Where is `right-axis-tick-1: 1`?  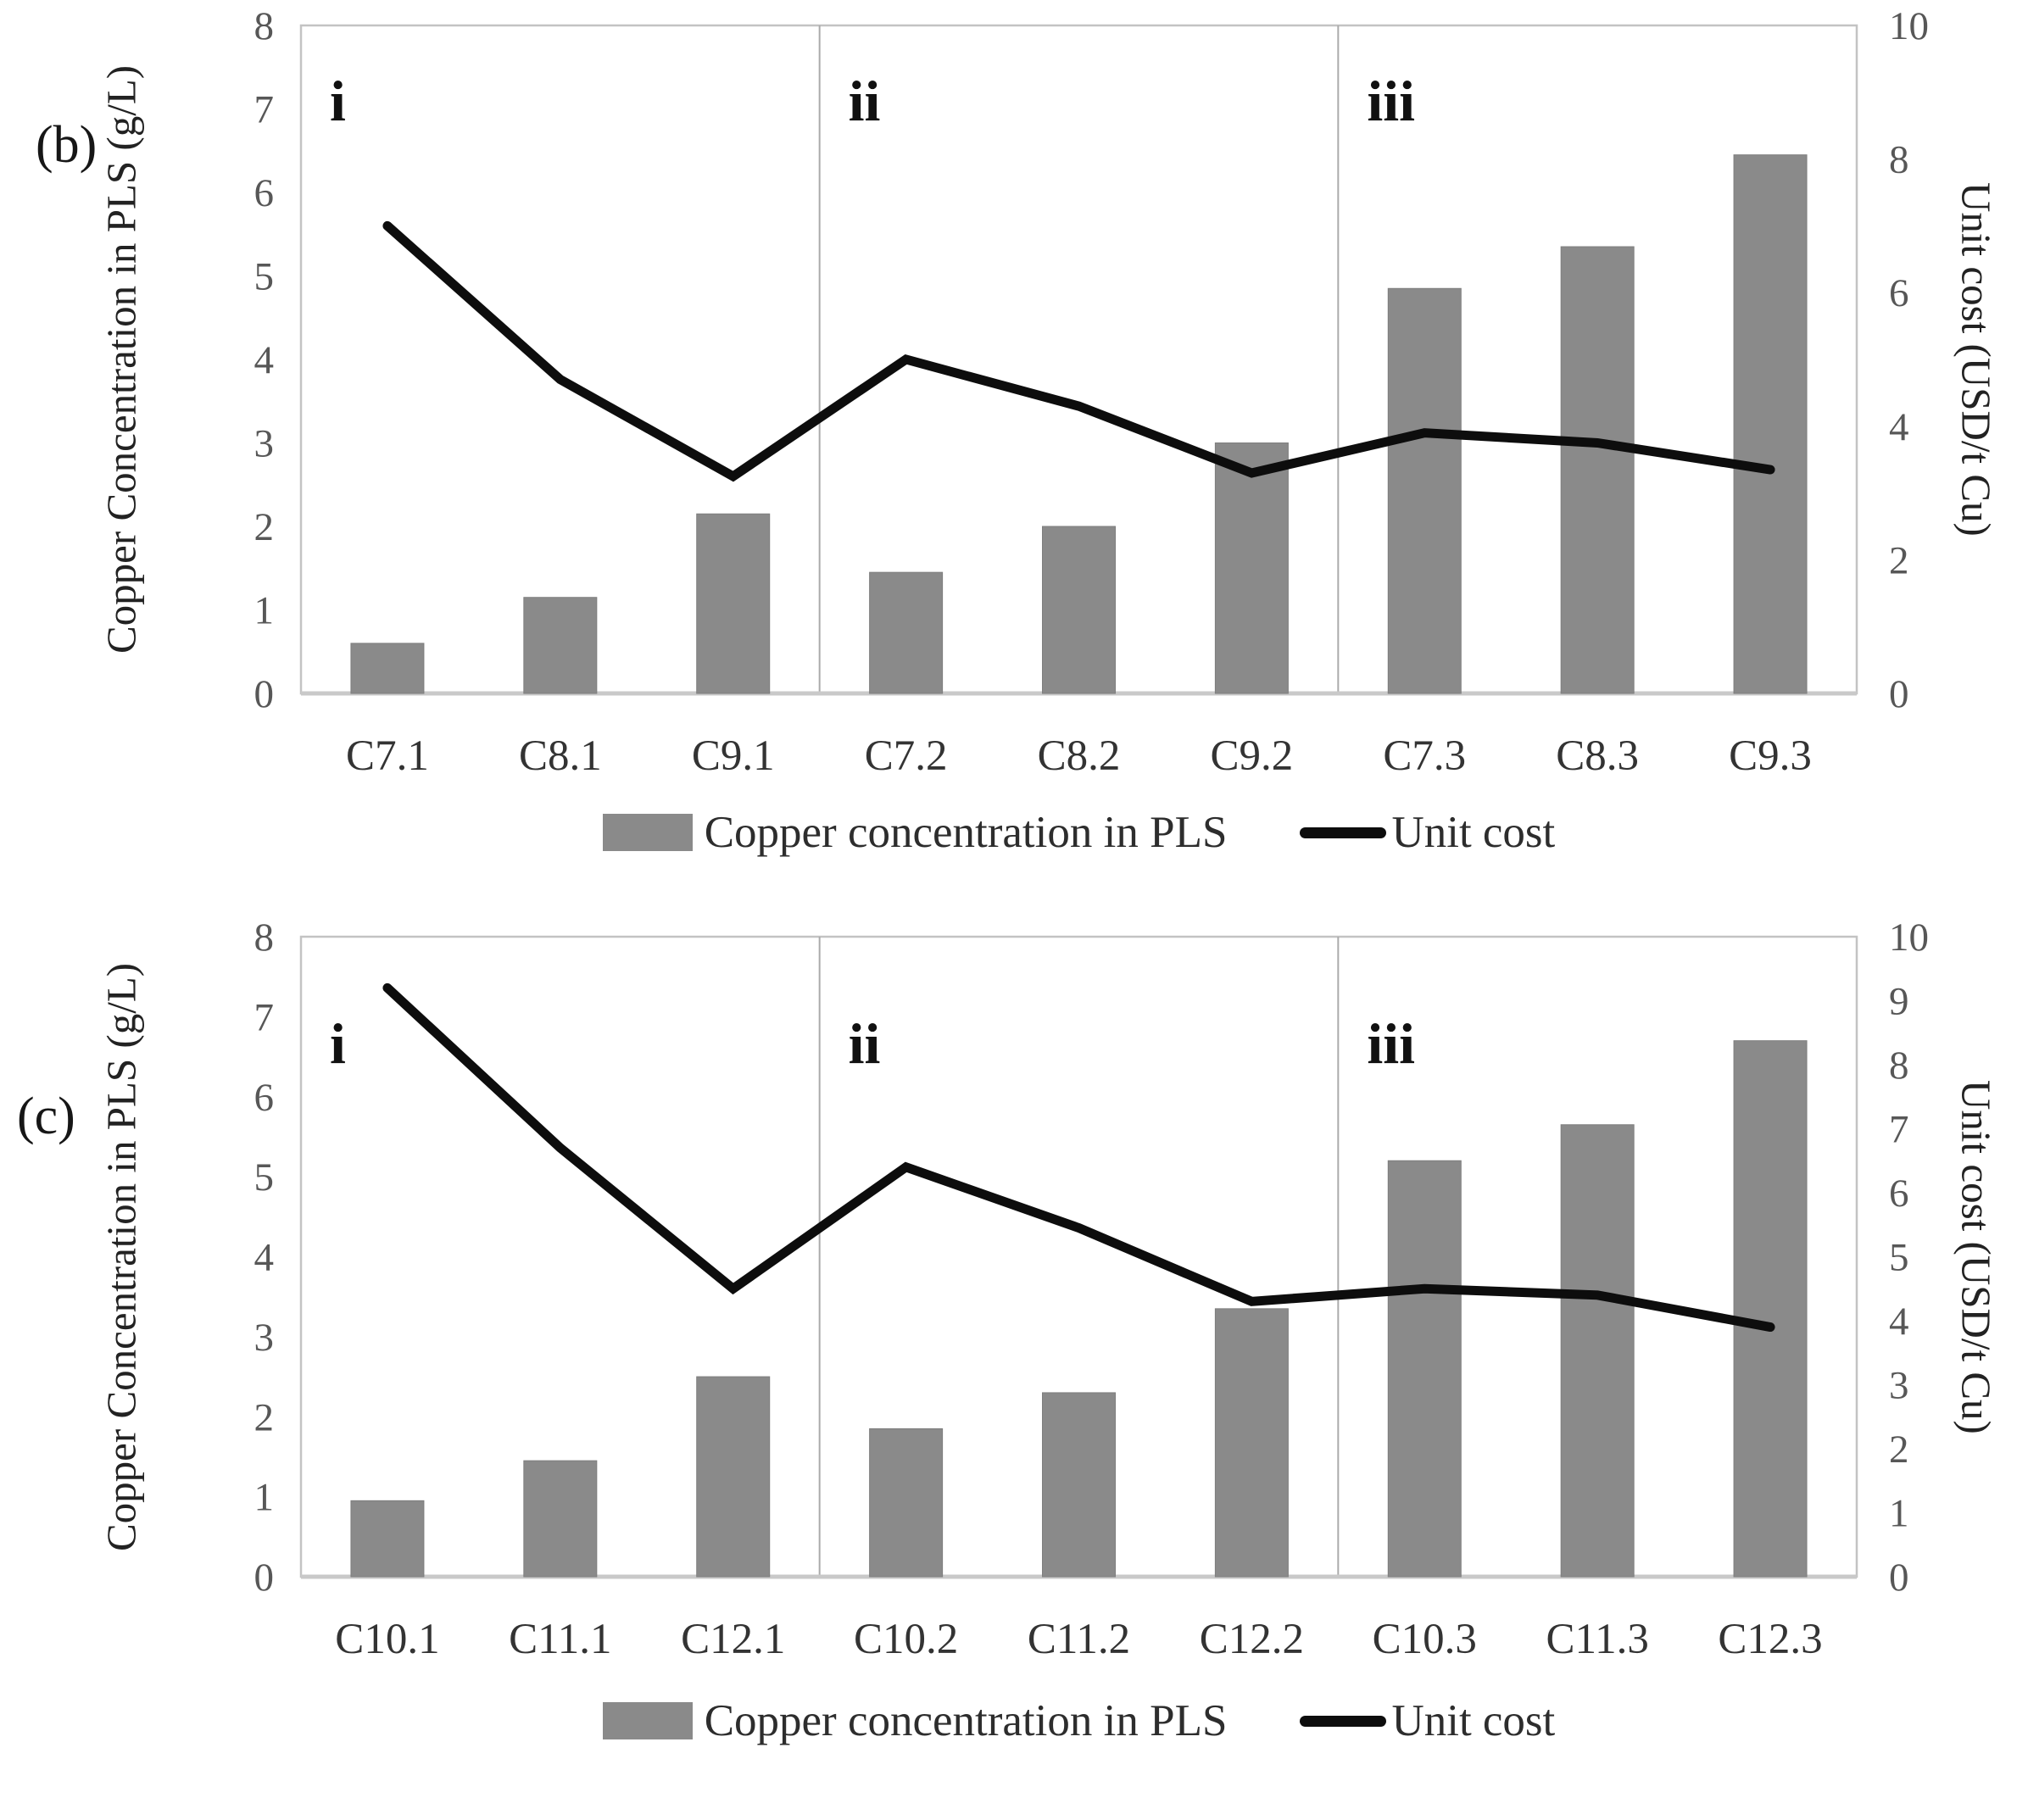 right-axis-tick-1: 1 is located at coordinates (1899, 1514).